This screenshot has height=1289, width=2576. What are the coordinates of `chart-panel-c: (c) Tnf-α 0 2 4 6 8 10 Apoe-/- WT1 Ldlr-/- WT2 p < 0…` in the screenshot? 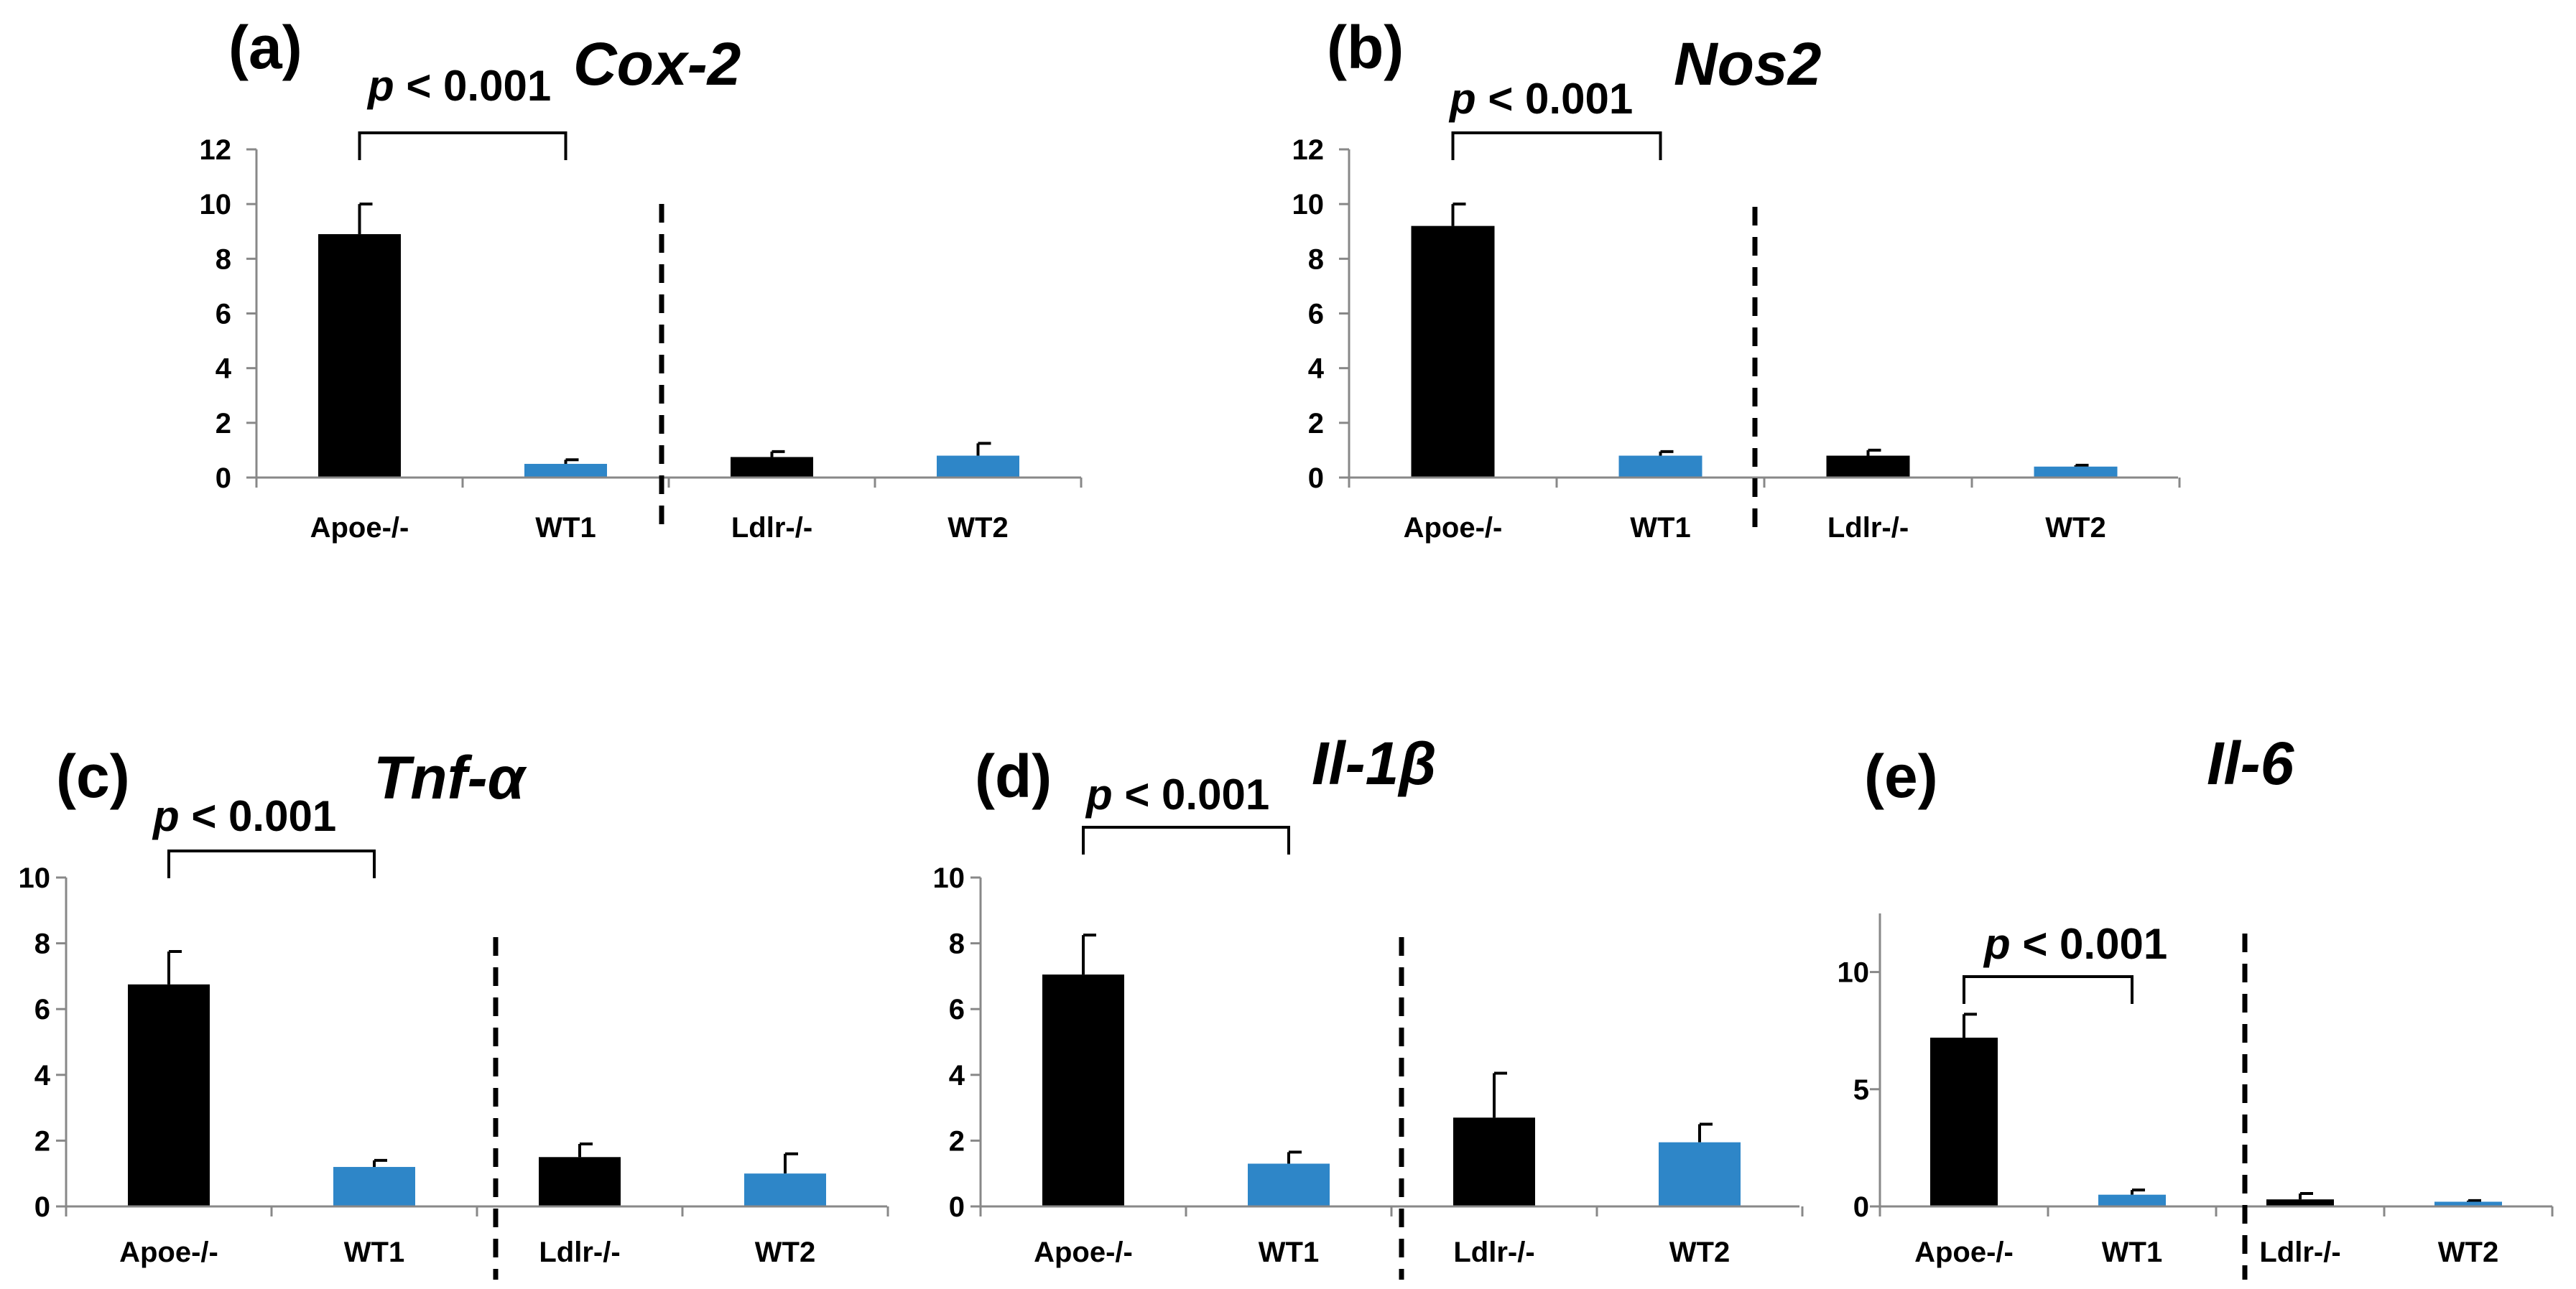 It's located at (454, 1011).